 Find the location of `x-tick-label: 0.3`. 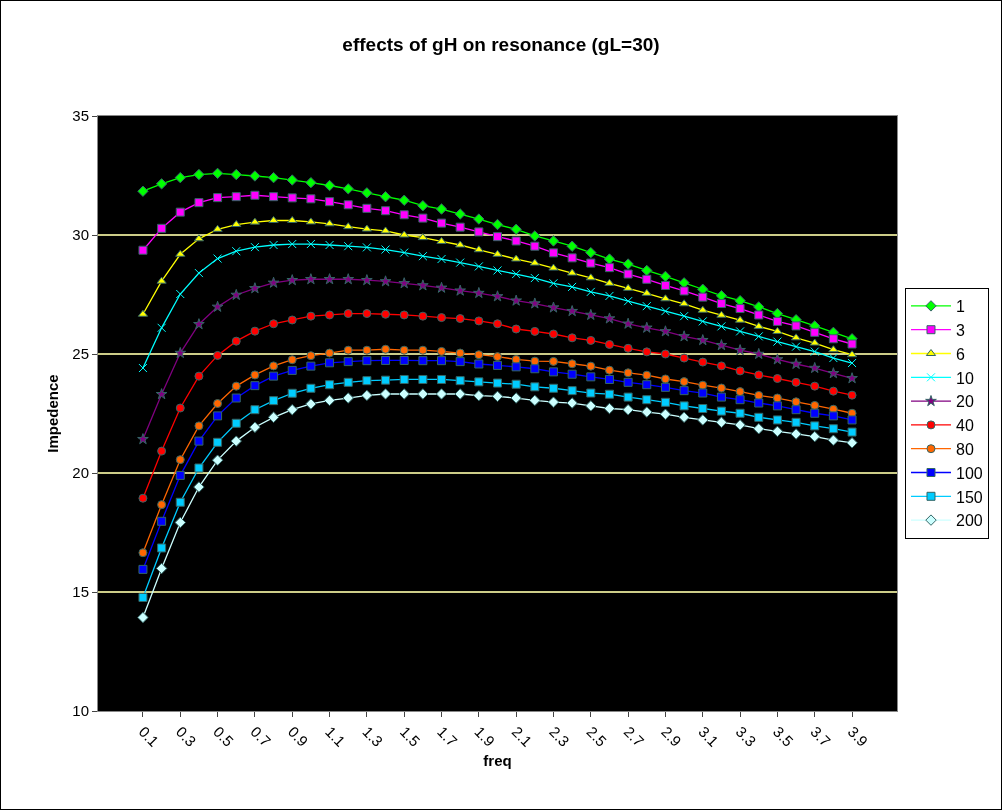

x-tick-label: 0.3 is located at coordinates (186, 736).